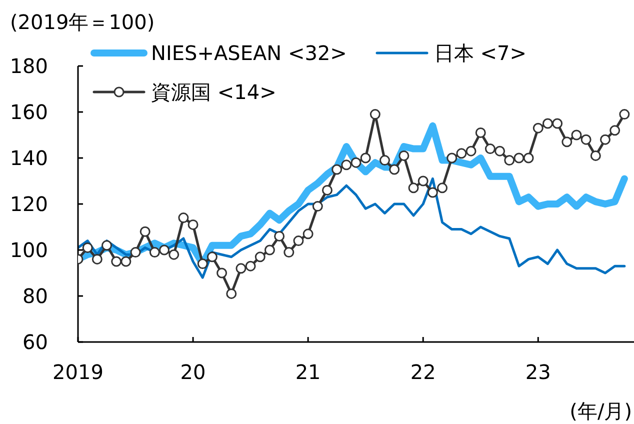  Describe the element at coordinates (35, 342) in the screenshot. I see `y-tick-label: 60` at that location.